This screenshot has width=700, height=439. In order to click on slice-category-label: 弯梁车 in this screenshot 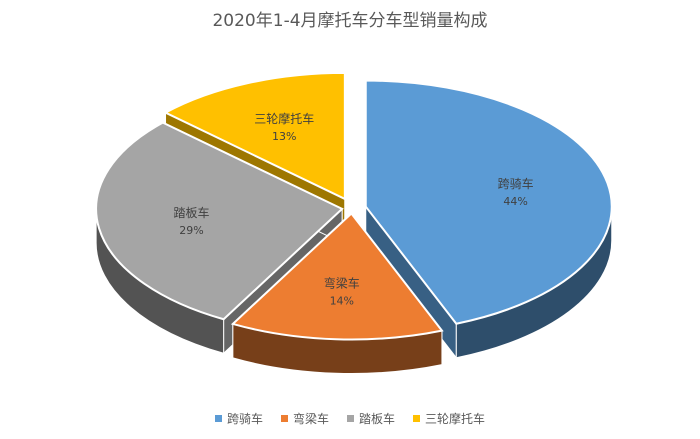, I will do `click(342, 282)`.